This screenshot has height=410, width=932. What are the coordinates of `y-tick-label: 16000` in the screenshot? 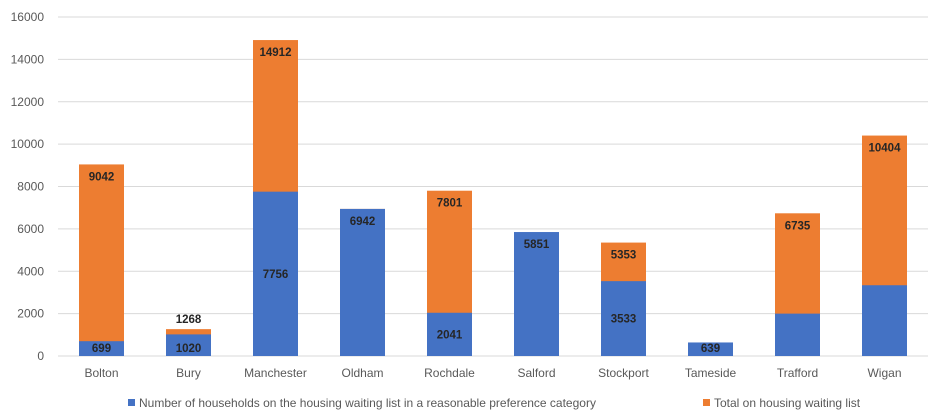 It's located at (28, 17).